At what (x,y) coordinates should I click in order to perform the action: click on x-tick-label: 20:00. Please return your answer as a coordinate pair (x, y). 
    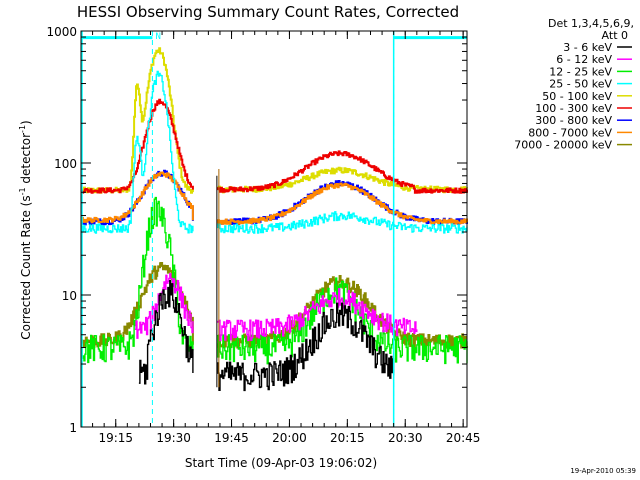
    Looking at the image, I should click on (289, 438).